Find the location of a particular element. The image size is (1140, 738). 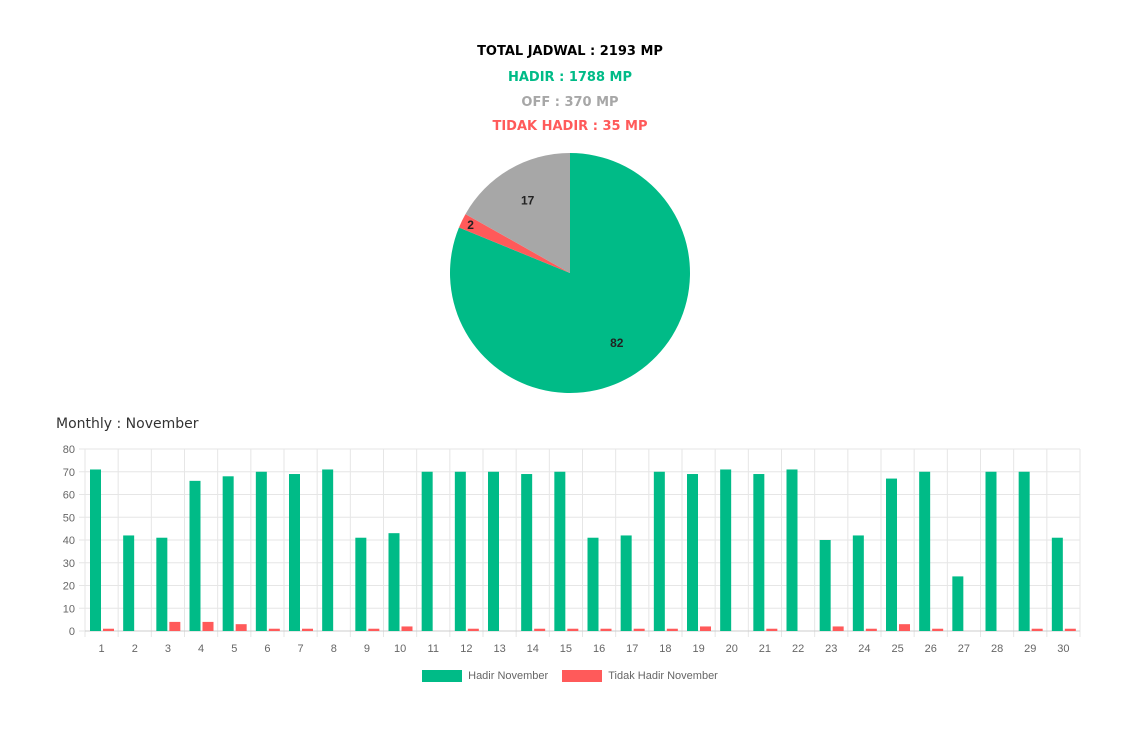

legend-item-tidak-hadir: Tidak Hadir November is located at coordinates (640, 676).